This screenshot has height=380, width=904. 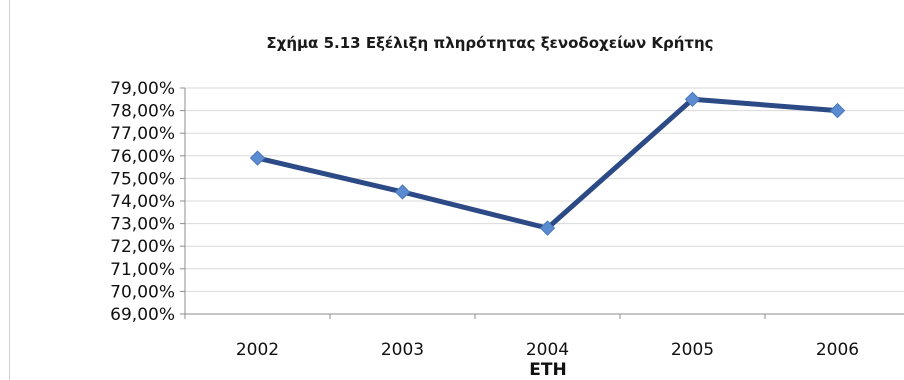 I want to click on left-border, so click(x=9, y=190).